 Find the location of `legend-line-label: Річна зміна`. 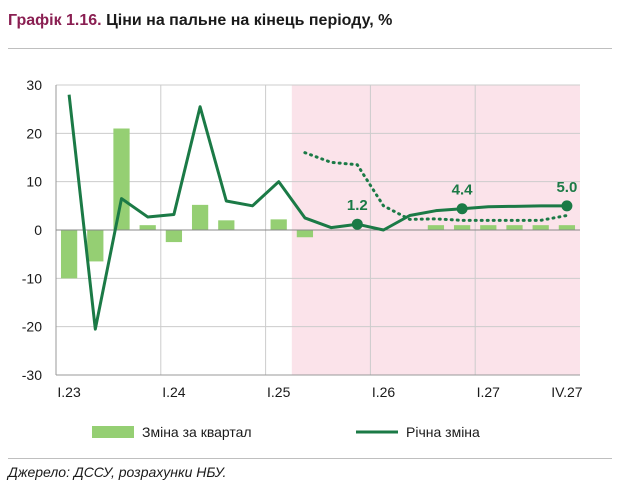

legend-line-label: Річна зміна is located at coordinates (443, 432).